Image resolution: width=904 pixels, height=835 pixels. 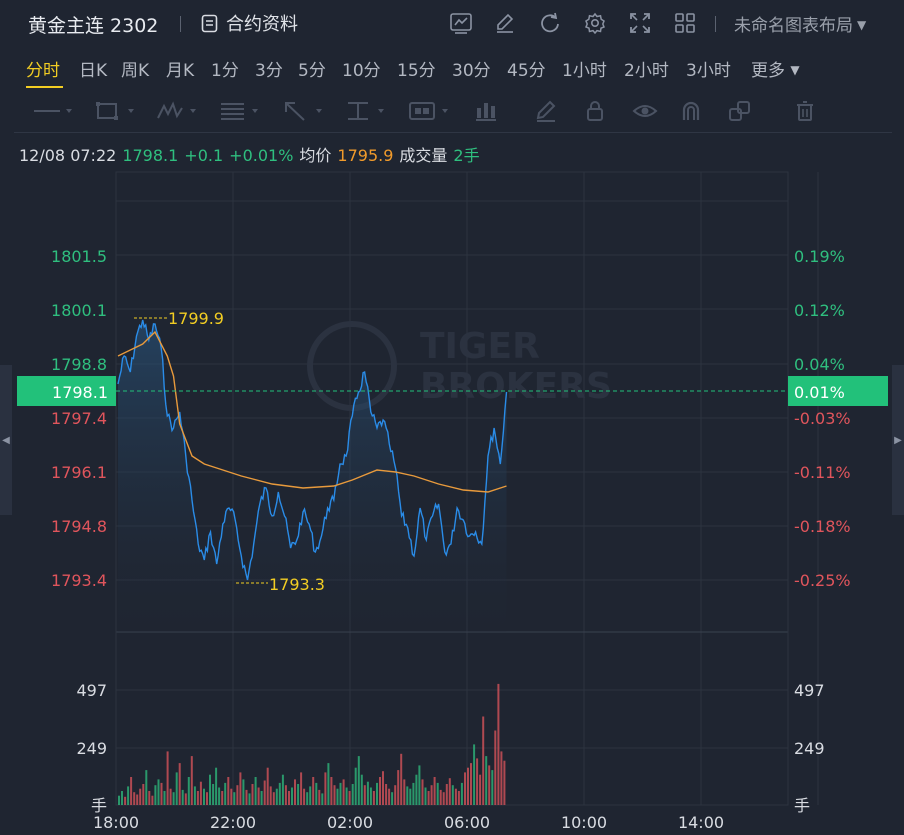 I want to click on tab-45min: 45分, so click(x=526, y=71).